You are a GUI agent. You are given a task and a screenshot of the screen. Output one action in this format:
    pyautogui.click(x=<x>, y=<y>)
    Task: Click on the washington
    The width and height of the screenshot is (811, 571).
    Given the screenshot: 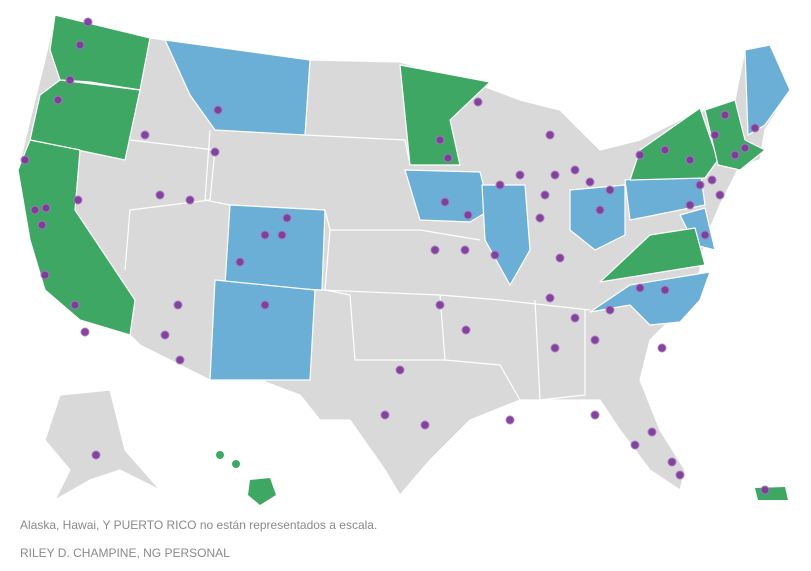 What is the action you would take?
    pyautogui.click(x=100, y=52)
    